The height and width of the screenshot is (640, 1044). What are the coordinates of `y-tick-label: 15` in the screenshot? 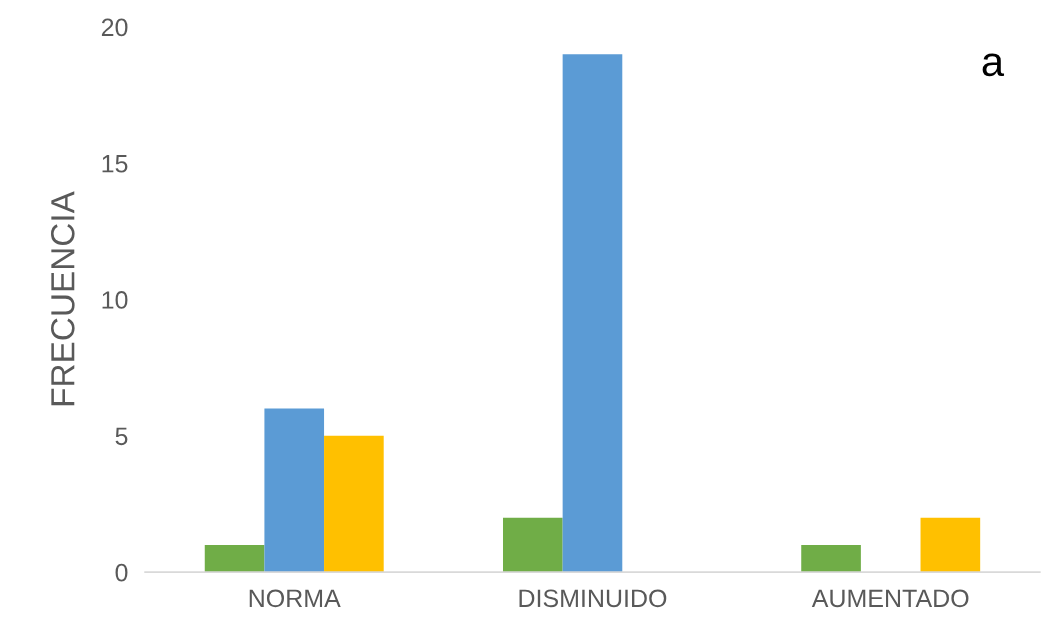 It's located at (115, 164).